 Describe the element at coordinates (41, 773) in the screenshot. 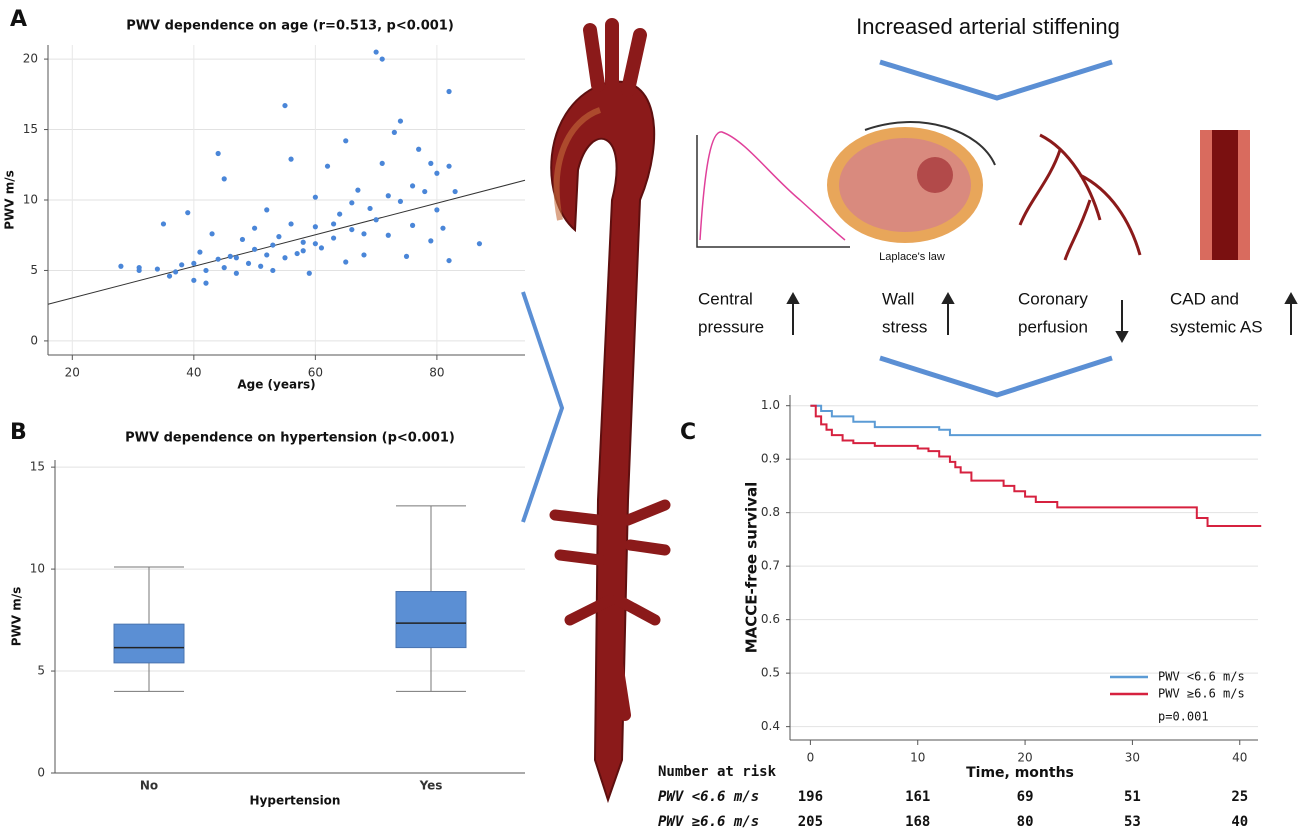

I see `y-tick-label: 0` at that location.